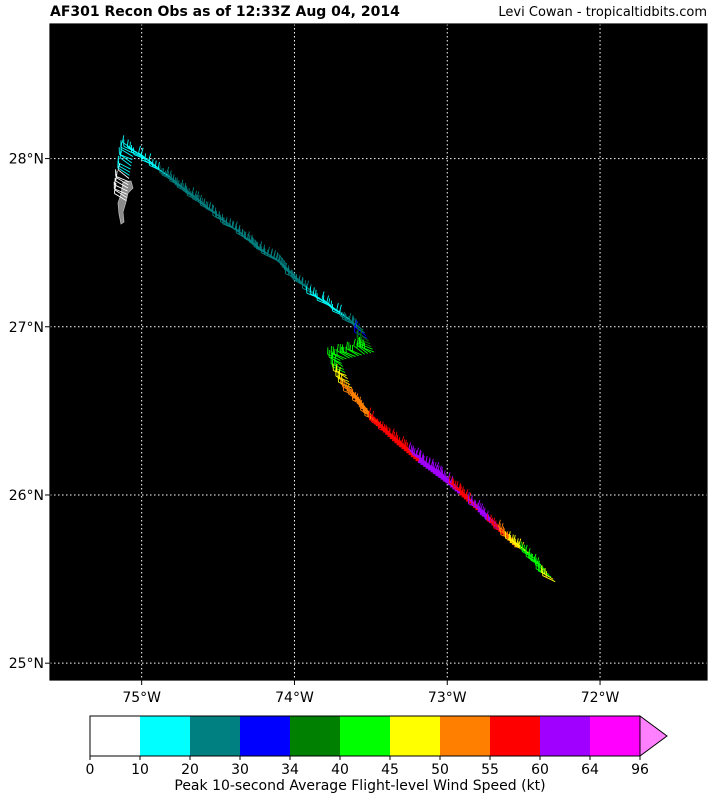  Describe the element at coordinates (600, 698) in the screenshot. I see `lon-tick-label: 72°W` at that location.